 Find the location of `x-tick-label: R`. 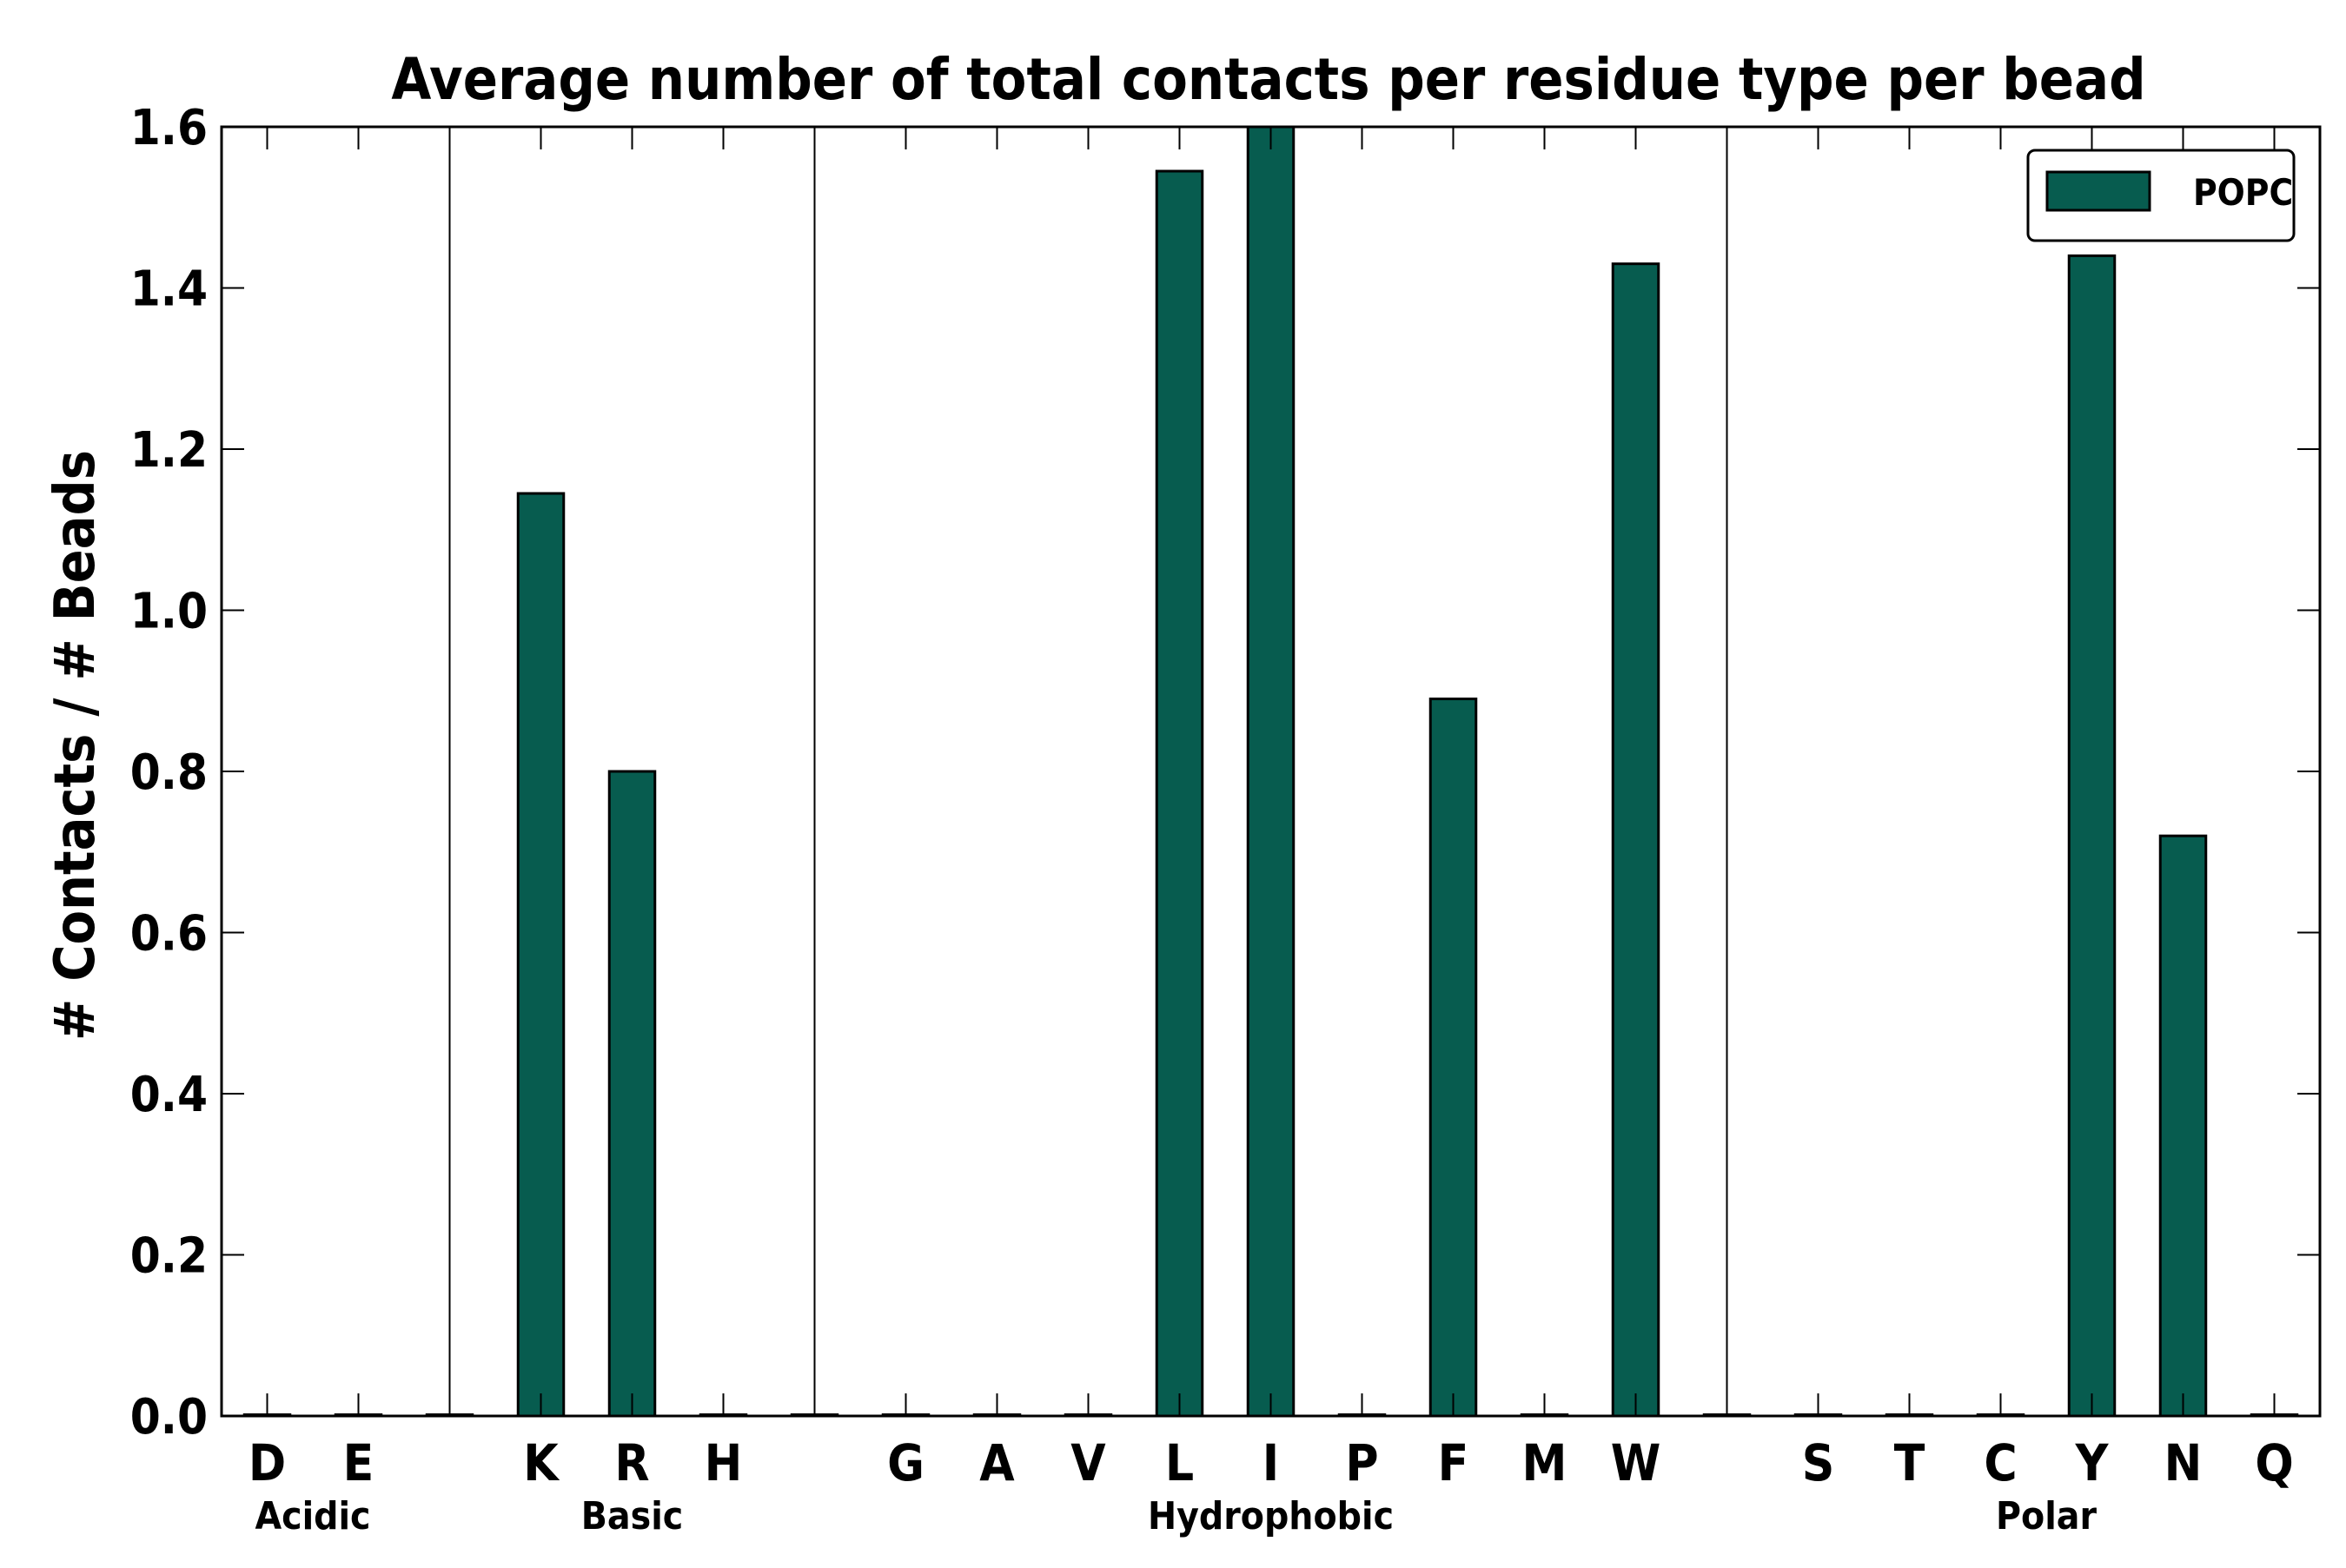

x-tick-label: R is located at coordinates (632, 1462).